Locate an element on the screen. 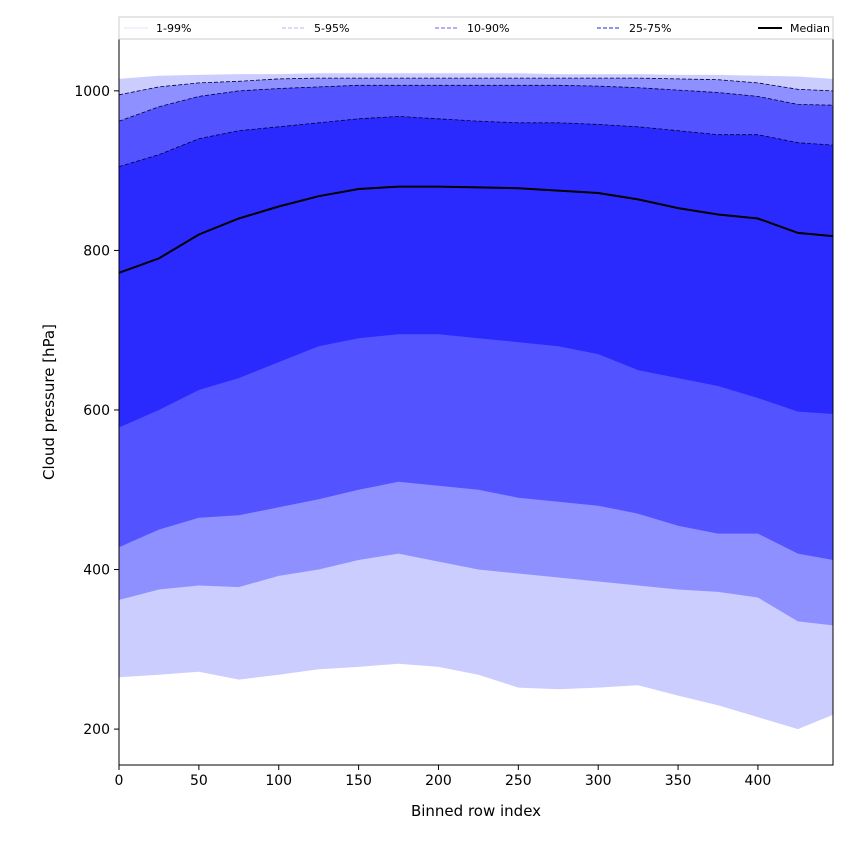  x-tick-label: 300 is located at coordinates (598, 781).